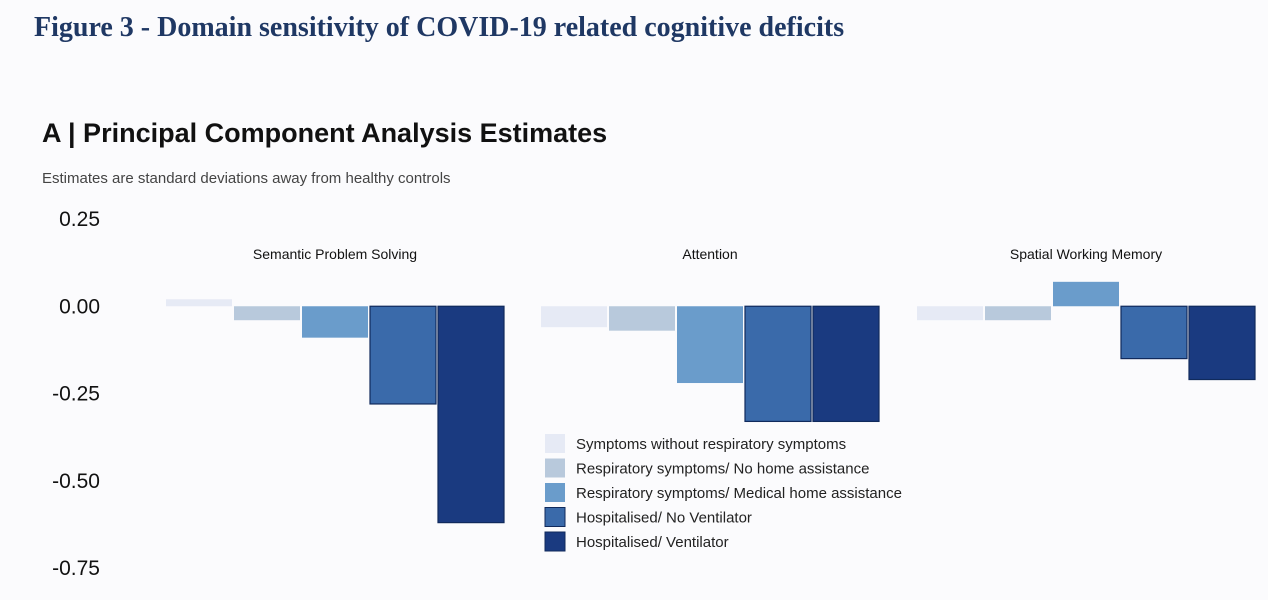  Describe the element at coordinates (722, 469) in the screenshot. I see `legend-label: Respiratory symptoms/ No home assistance` at that location.